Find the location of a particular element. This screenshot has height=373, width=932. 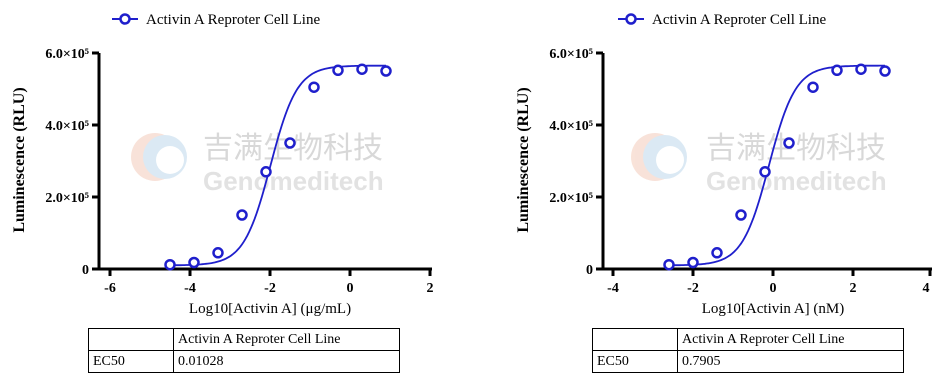

x-tick-labels: -6 -4 -2 0 2 is located at coordinates (268, 288).